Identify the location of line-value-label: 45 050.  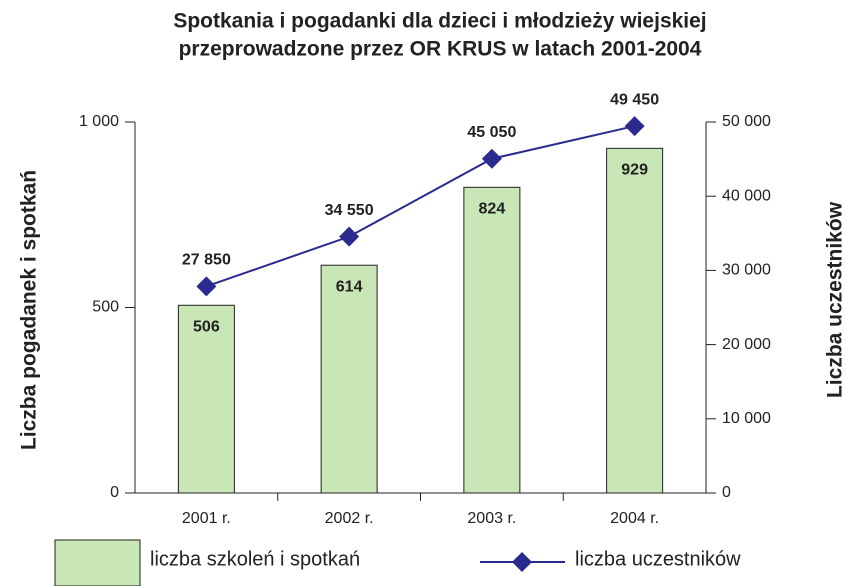
(491, 132).